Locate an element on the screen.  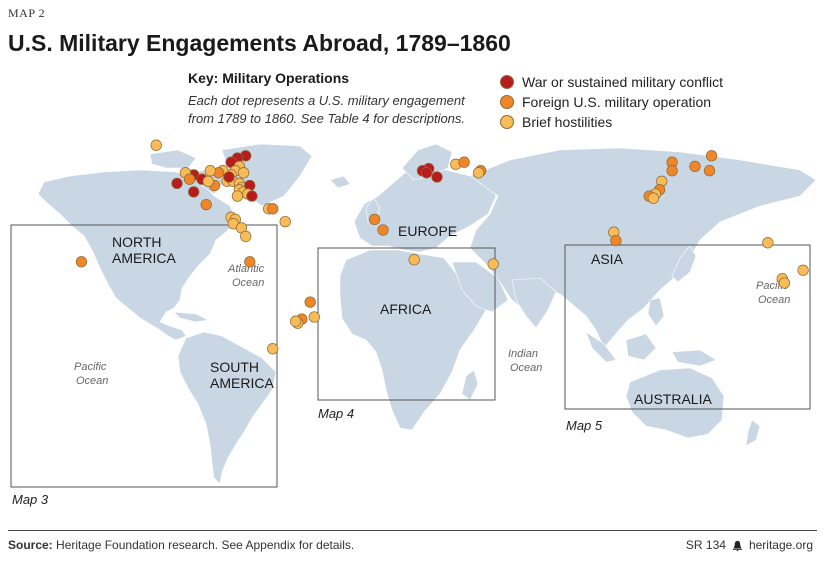
credit: SR 134 heritage.org is located at coordinates (749, 545).